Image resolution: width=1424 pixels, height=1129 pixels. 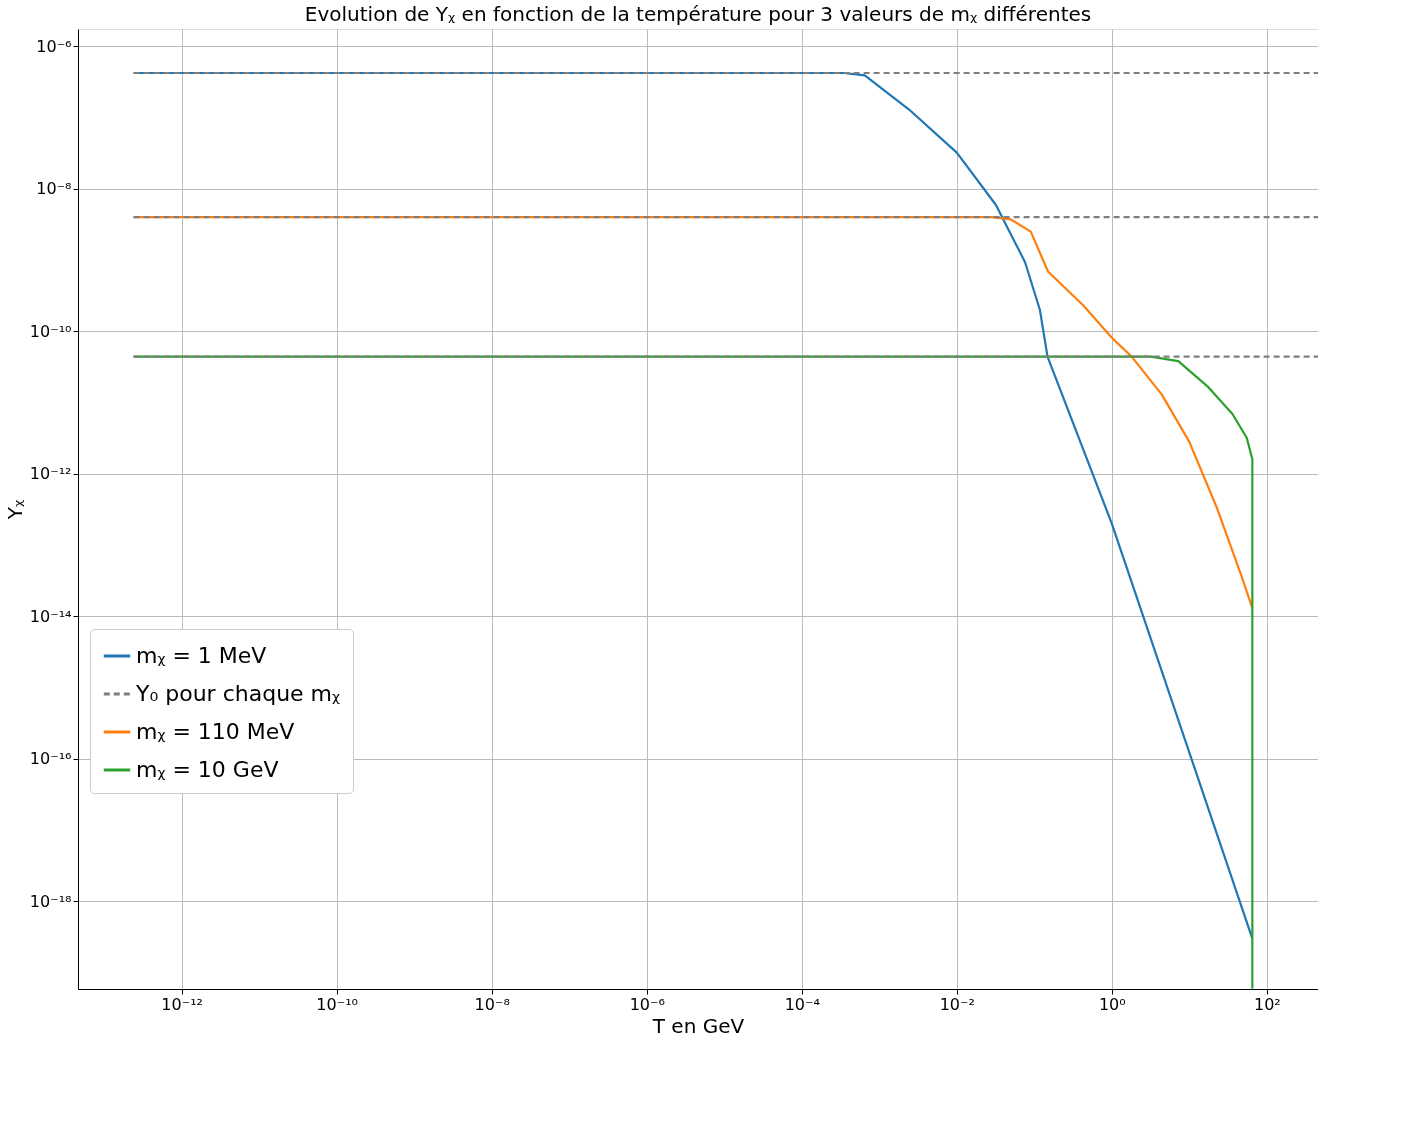 What do you see at coordinates (54, 46) in the screenshot?
I see `y-tick-label: 10⁻⁶` at bounding box center [54, 46].